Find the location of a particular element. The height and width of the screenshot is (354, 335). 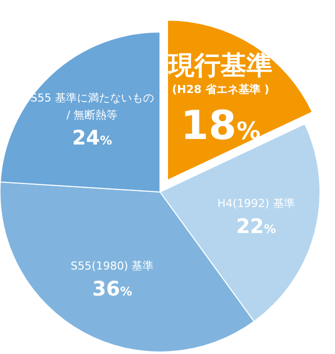

data-label: 18% is located at coordinates (220, 125).